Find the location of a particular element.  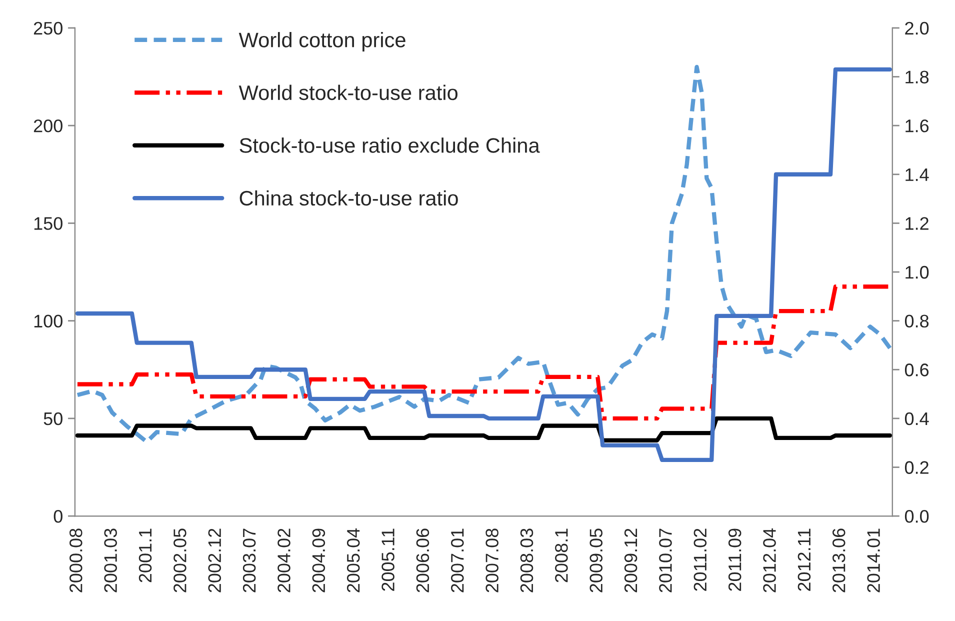

y2-tick-label: 1.4 is located at coordinates (917, 174).